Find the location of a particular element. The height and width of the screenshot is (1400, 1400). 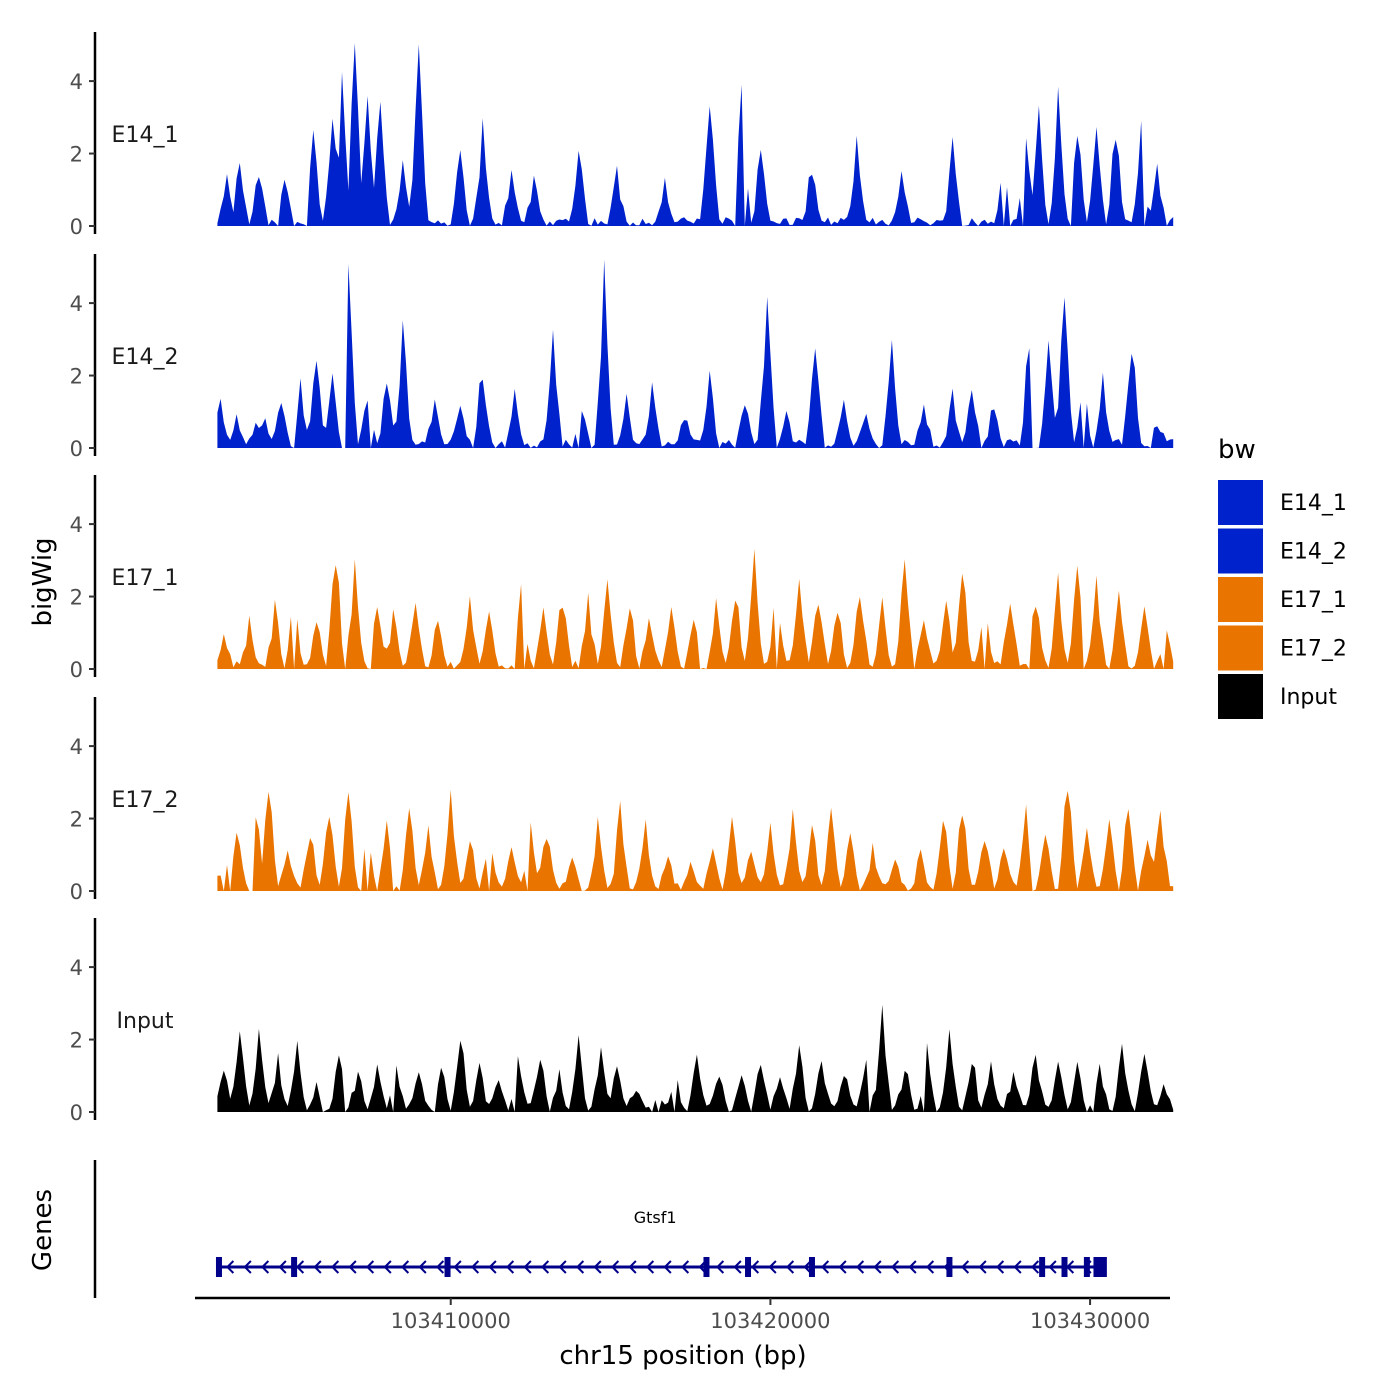

legend-label-E14_1: E14_1 is located at coordinates (1313, 503).